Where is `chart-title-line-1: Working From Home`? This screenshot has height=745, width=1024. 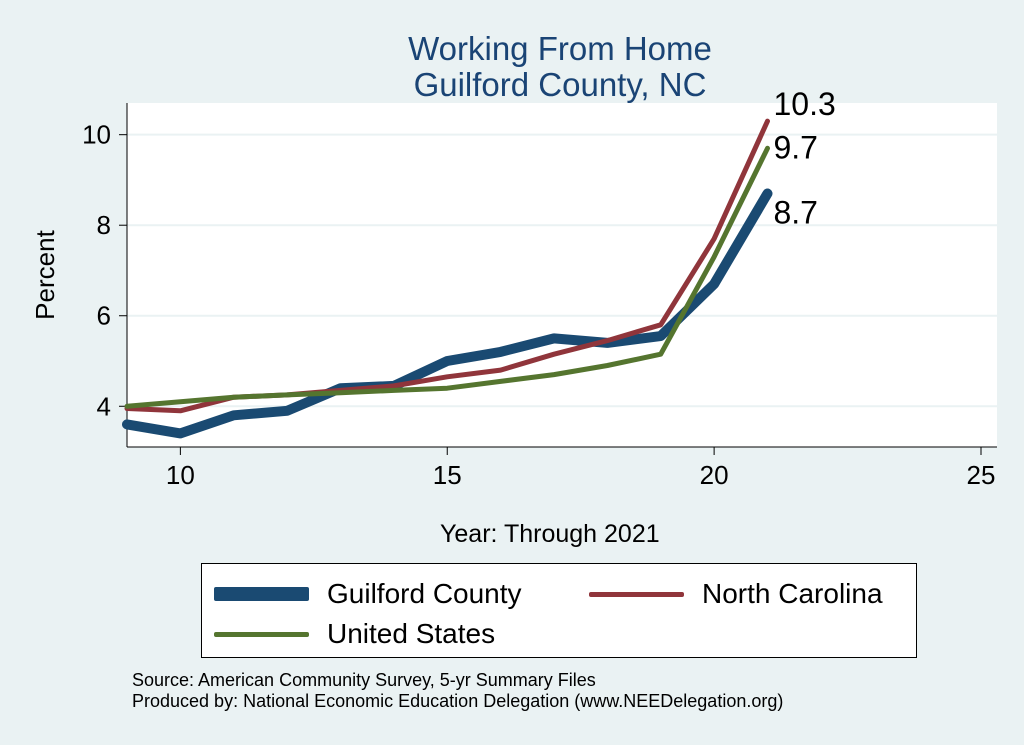
chart-title-line-1: Working From Home is located at coordinates (560, 48).